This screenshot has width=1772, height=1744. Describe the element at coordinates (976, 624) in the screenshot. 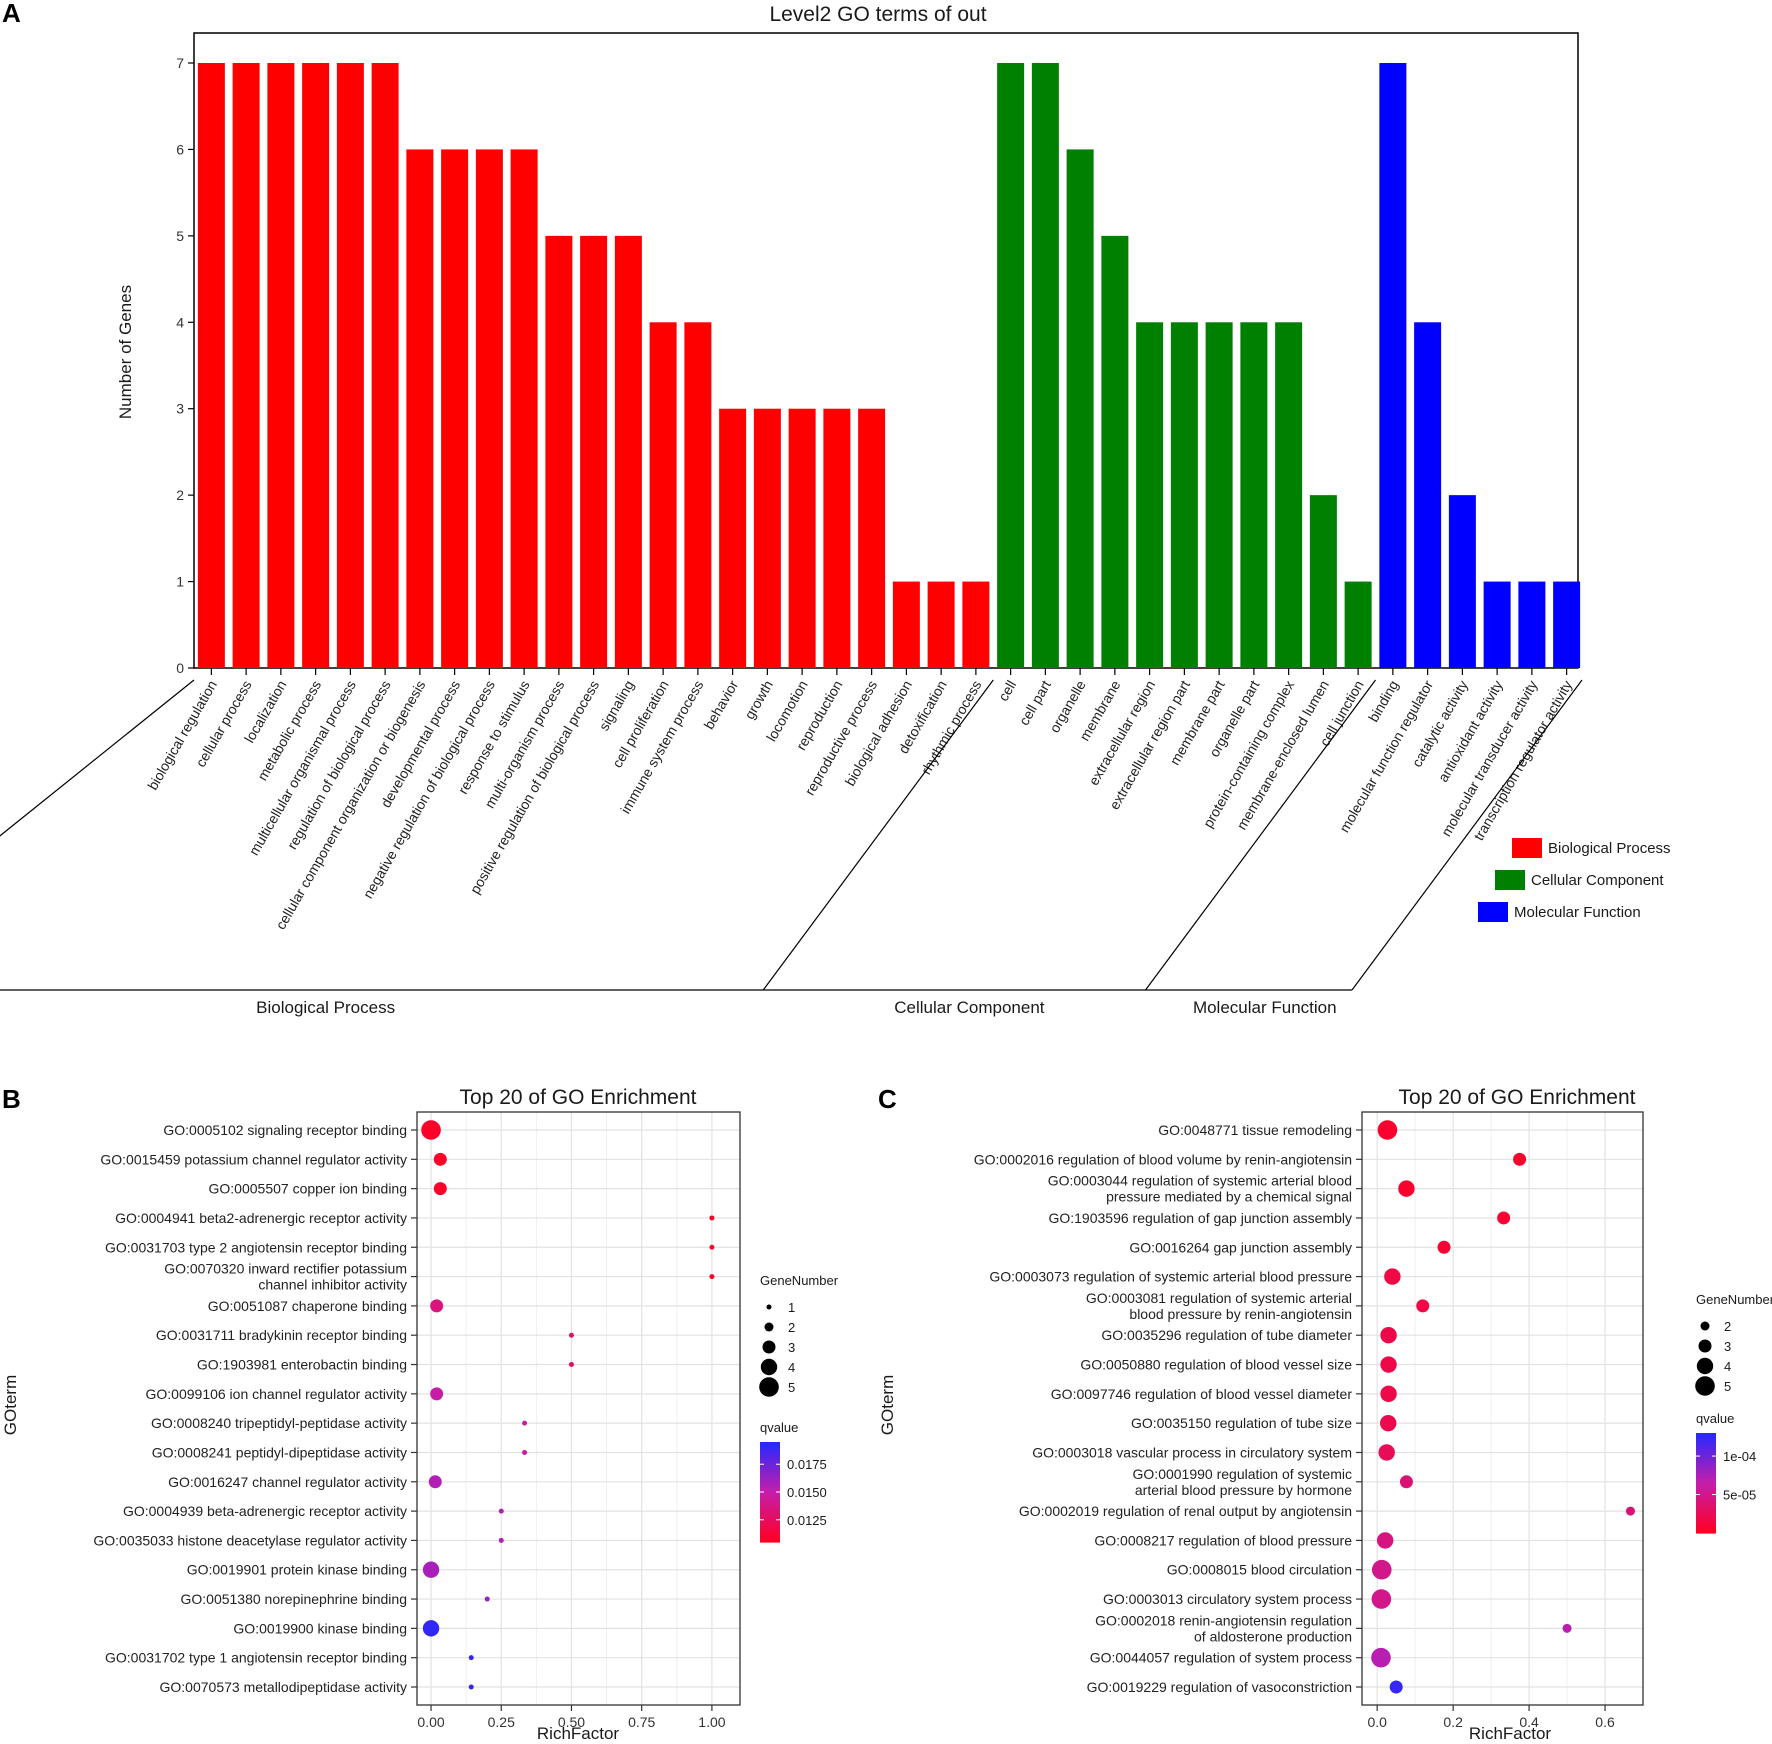

I see `bar-rhythmic-process` at that location.